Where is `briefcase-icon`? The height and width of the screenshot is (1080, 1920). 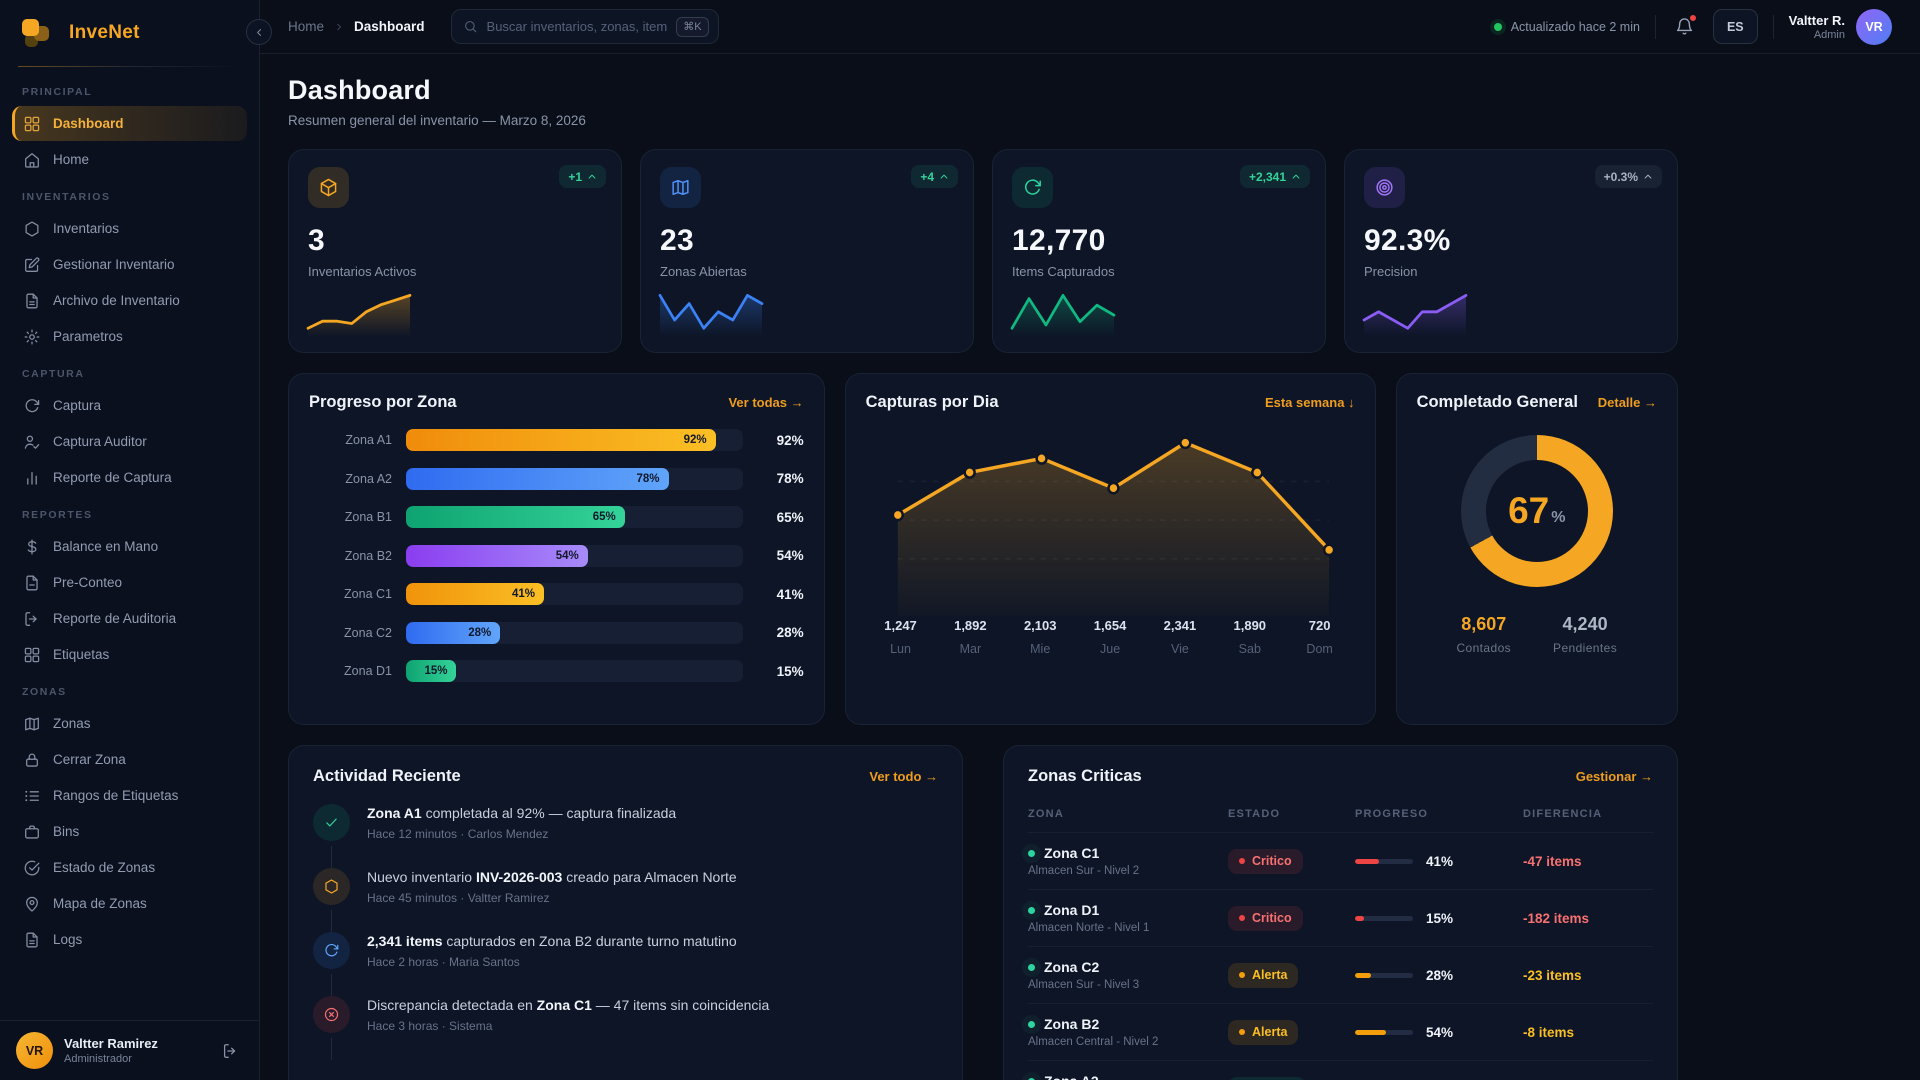
briefcase-icon is located at coordinates (32, 832).